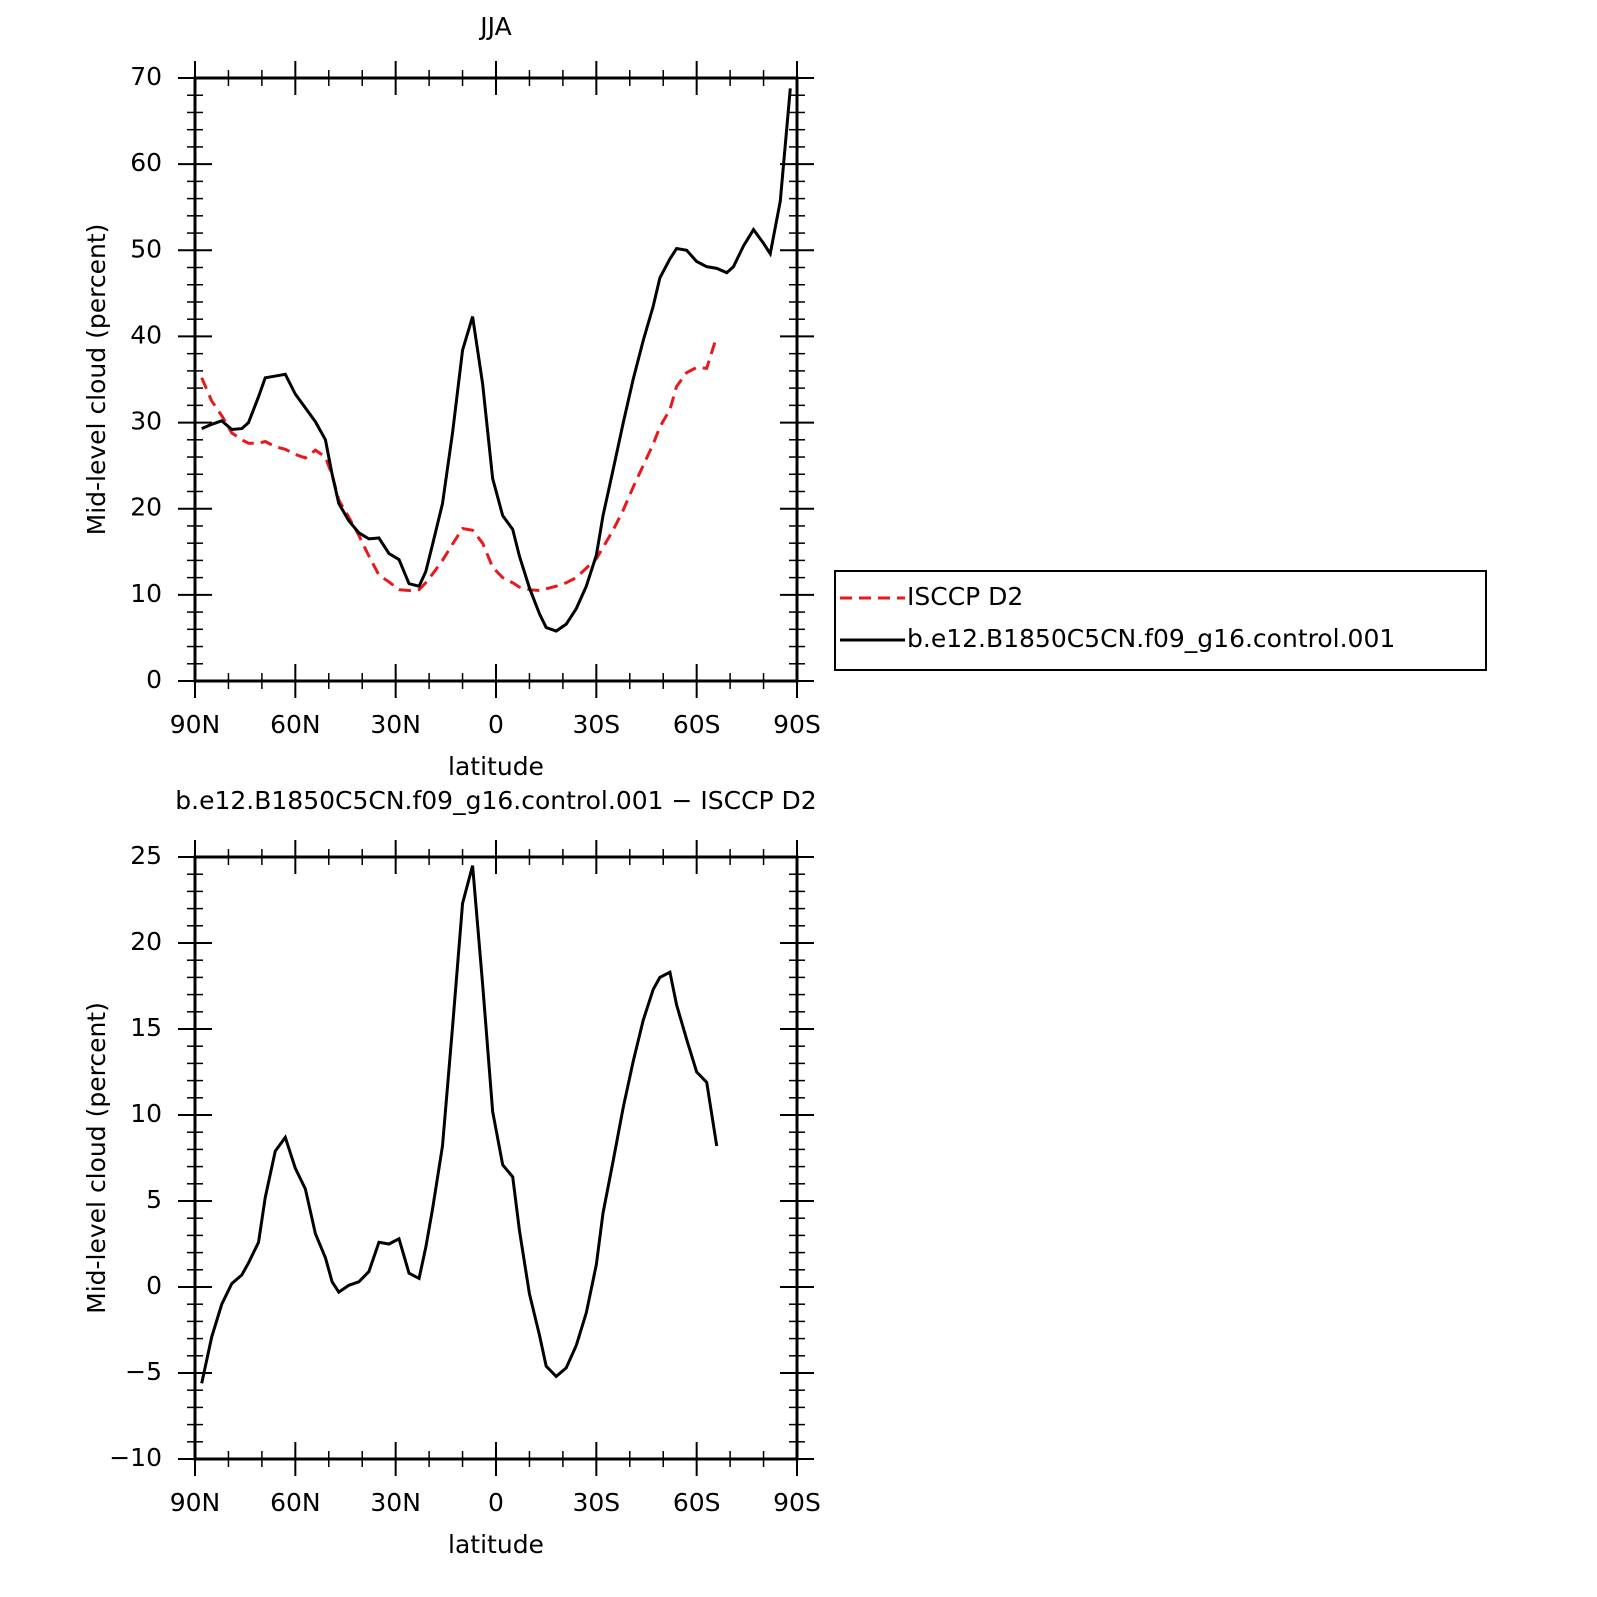 The image size is (1597, 1597). Describe the element at coordinates (1160, 620) in the screenshot. I see `legend-box` at that location.